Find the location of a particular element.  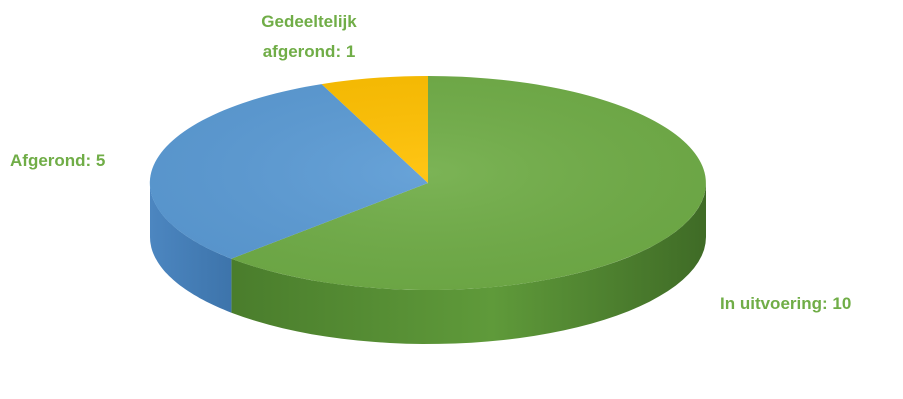

slice-label-in-uitvoering: In uitvoering: 10 is located at coordinates (785, 303).